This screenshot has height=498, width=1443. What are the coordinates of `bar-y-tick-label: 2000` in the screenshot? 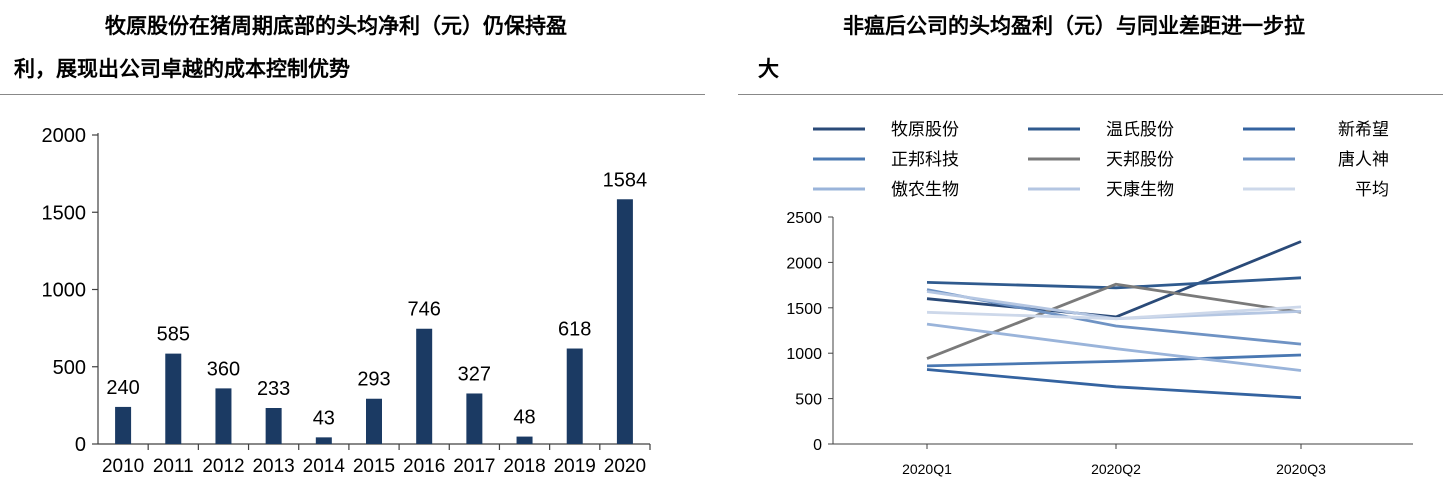 It's located at (64, 136).